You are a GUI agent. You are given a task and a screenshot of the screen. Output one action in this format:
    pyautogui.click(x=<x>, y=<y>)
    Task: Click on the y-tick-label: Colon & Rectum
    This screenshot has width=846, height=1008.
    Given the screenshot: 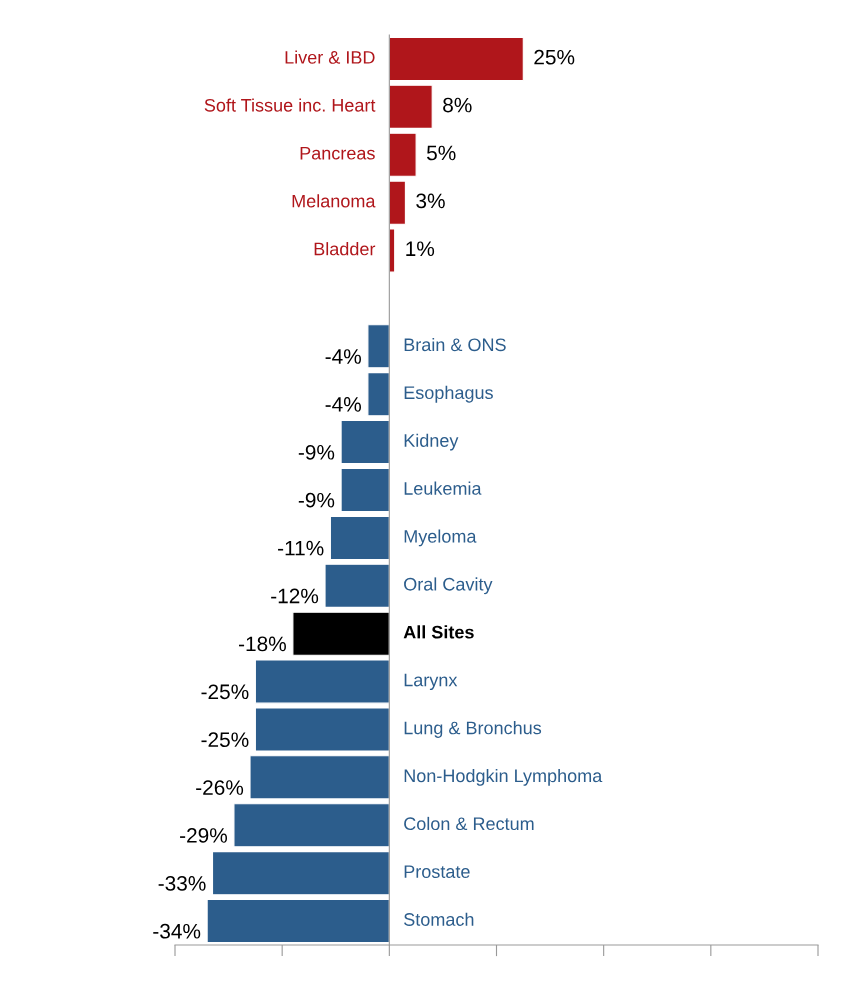 What is the action you would take?
    pyautogui.click(x=469, y=823)
    